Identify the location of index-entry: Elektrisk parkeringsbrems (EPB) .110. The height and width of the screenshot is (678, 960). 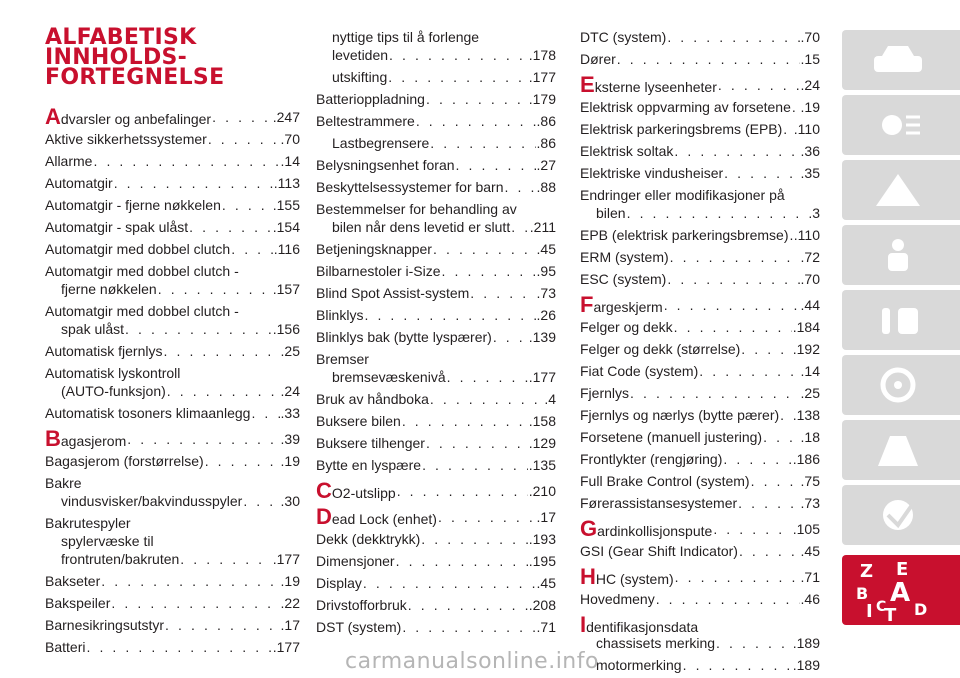
(700, 129).